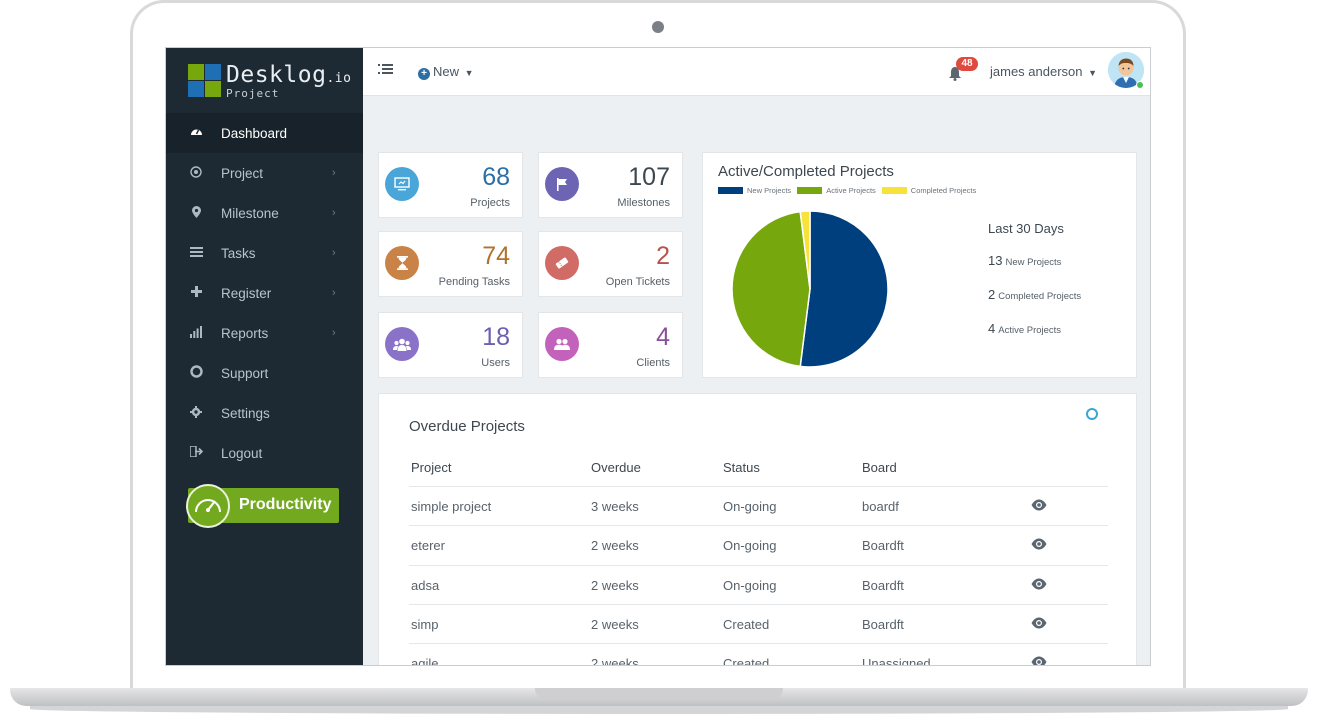 The height and width of the screenshot is (728, 1320). What do you see at coordinates (264, 133) in the screenshot?
I see `sidebar-item-dashboard: Dashboard` at bounding box center [264, 133].